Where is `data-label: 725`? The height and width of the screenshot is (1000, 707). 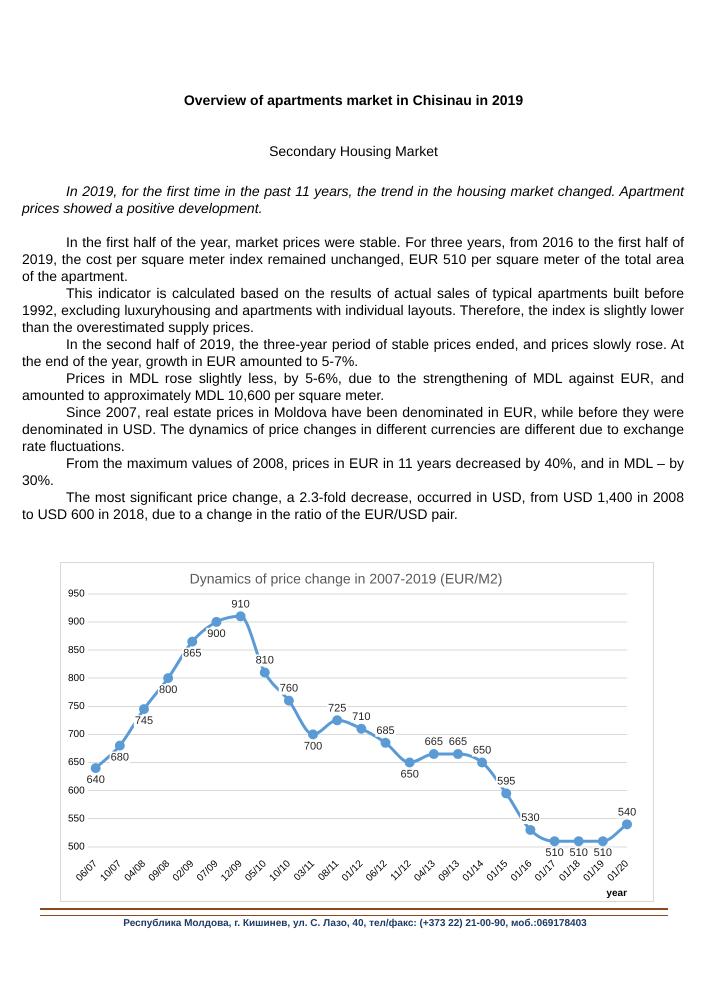 data-label: 725 is located at coordinates (337, 708).